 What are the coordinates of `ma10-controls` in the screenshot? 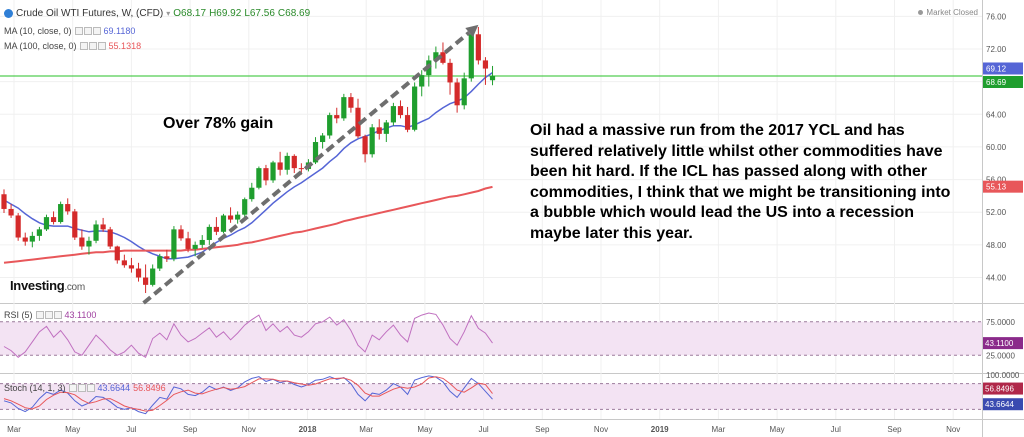 It's located at (87, 31).